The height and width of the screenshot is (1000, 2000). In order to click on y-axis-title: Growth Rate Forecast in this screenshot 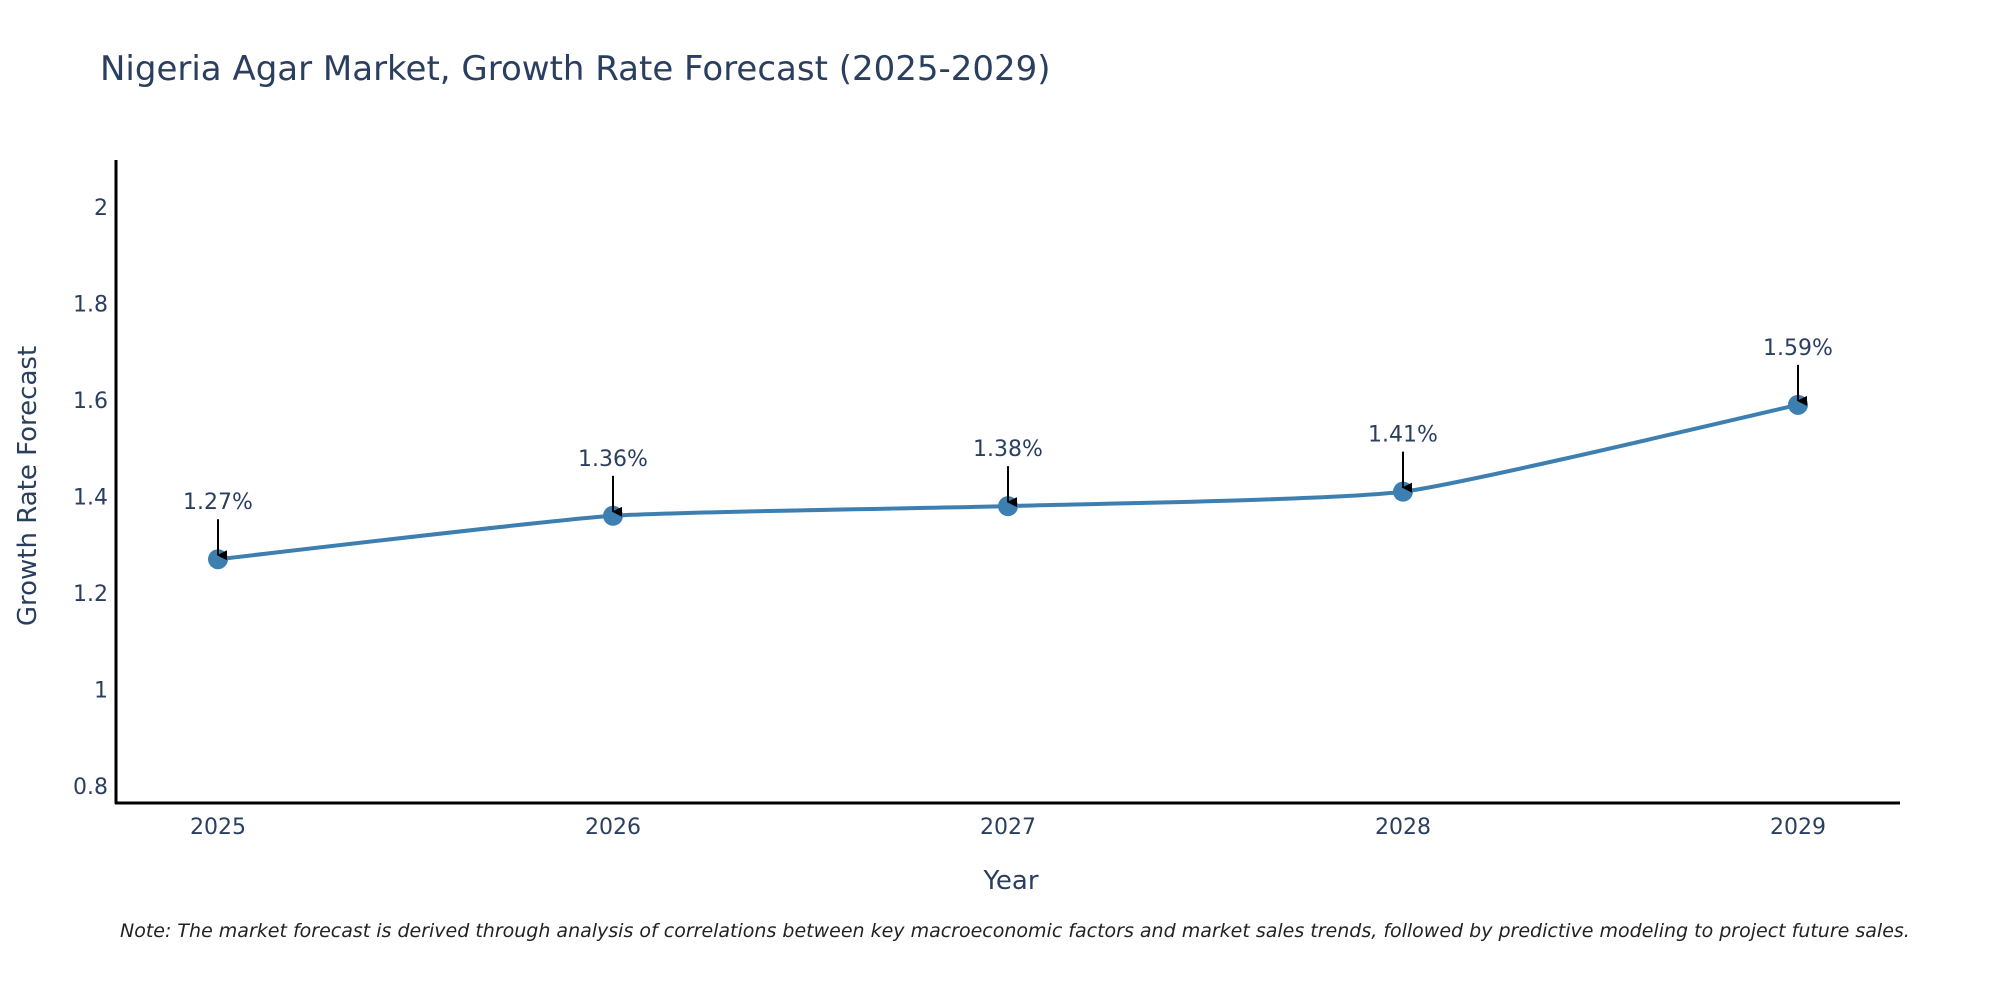, I will do `click(28, 486)`.